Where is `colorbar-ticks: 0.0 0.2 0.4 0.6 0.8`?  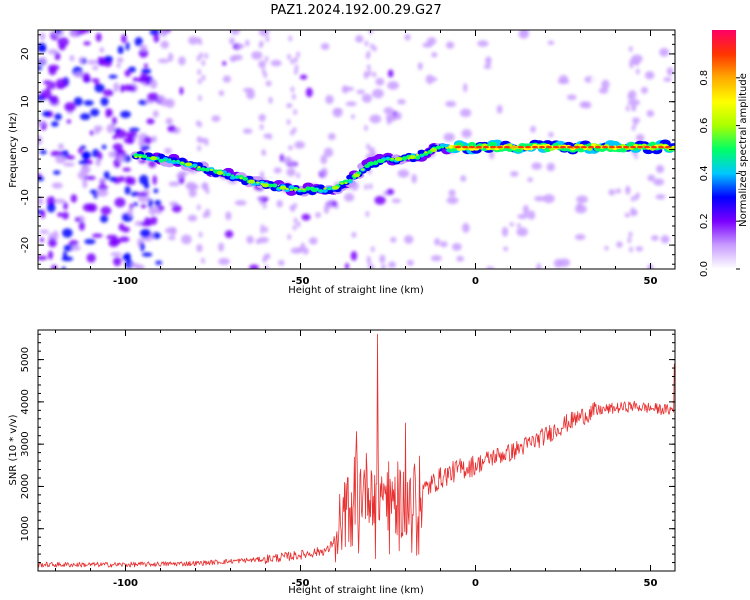
colorbar-ticks: 0.0 0.2 0.4 0.6 0.8 is located at coordinates (719, 173).